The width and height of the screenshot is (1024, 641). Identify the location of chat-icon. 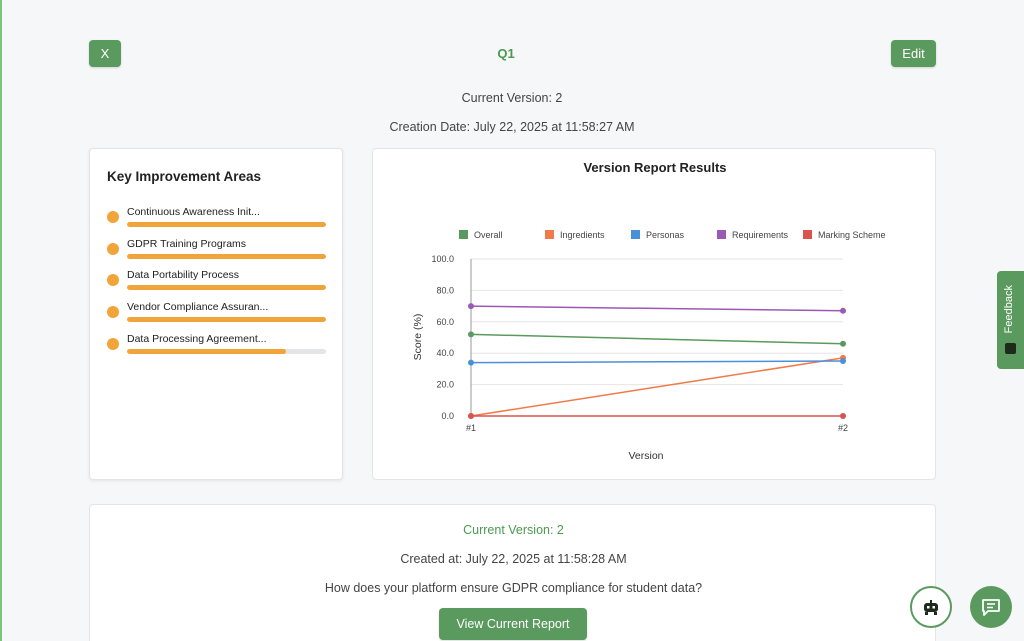
(991, 607).